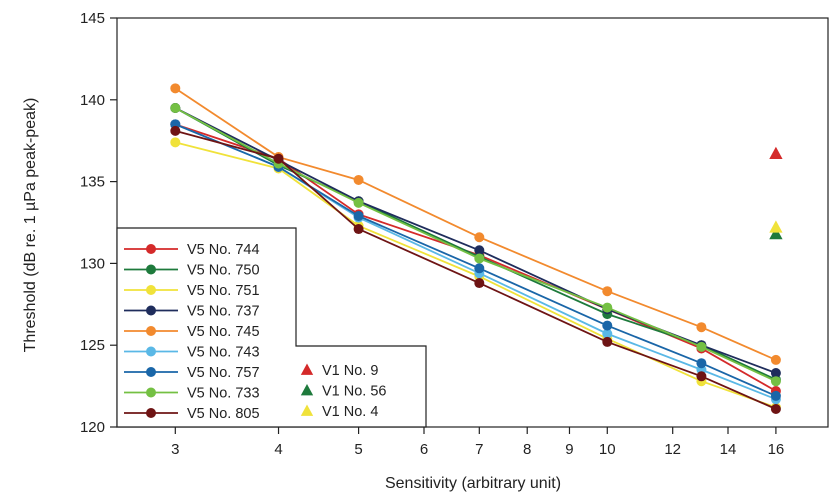 This screenshot has width=833, height=502. I want to click on y-tick-label-135: 135, so click(92, 182).